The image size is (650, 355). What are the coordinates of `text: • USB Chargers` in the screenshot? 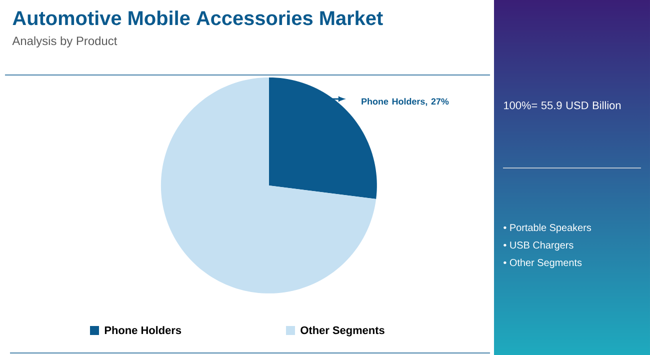 It's located at (539, 246).